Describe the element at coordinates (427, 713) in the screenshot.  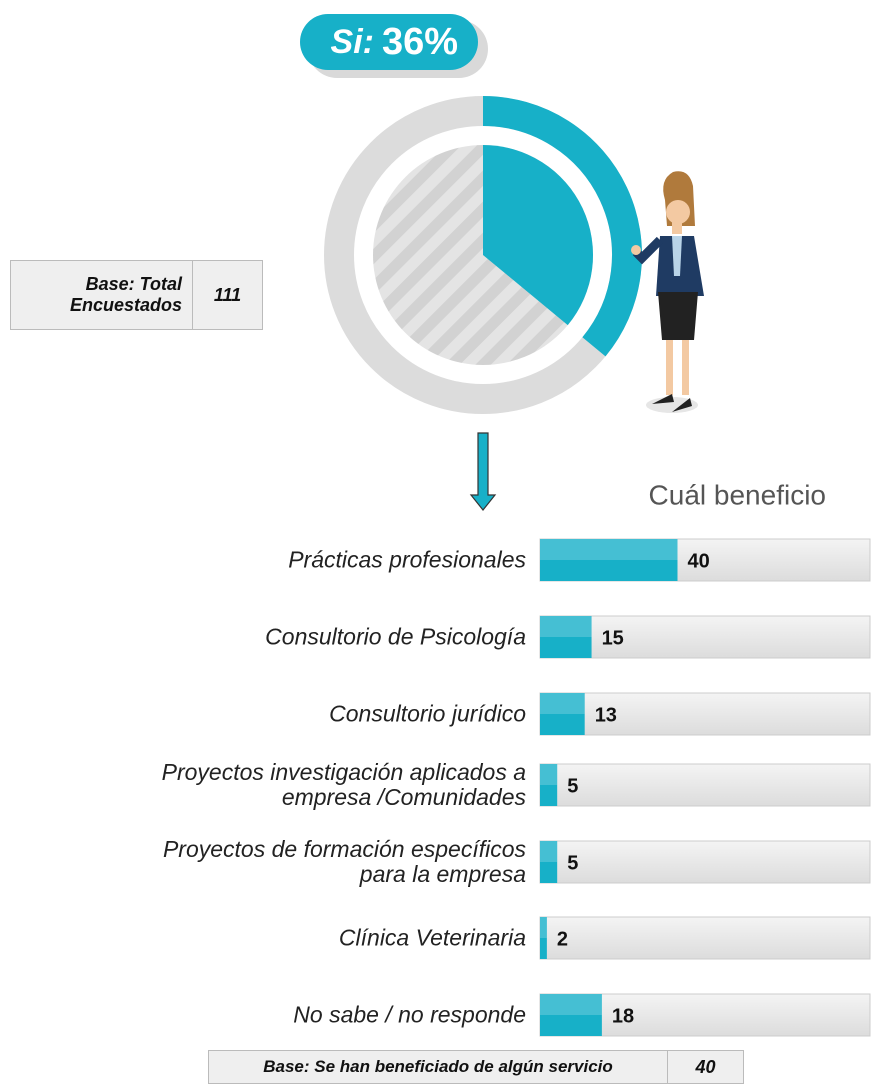
I see `category-label: Consultorio jurídico` at that location.